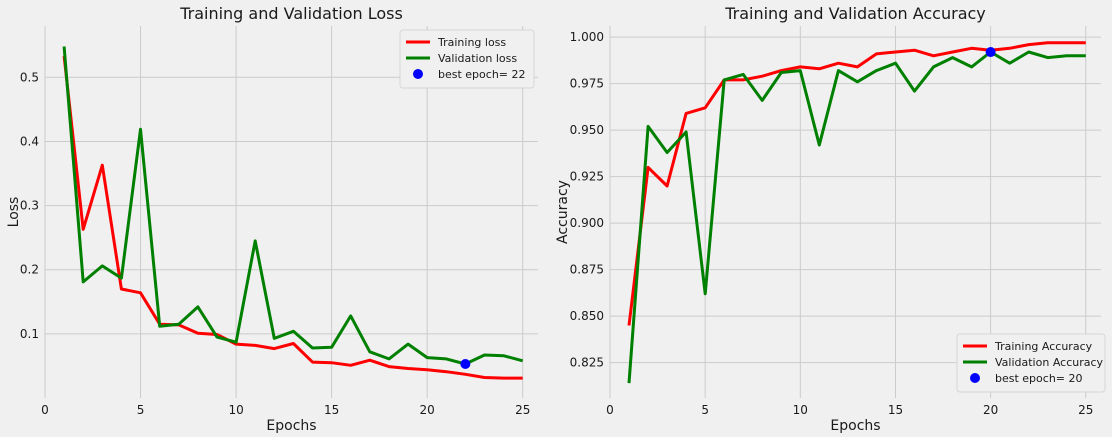 This screenshot has height=437, width=1112. I want to click on y-tick-label: 0.3, so click(29, 206).